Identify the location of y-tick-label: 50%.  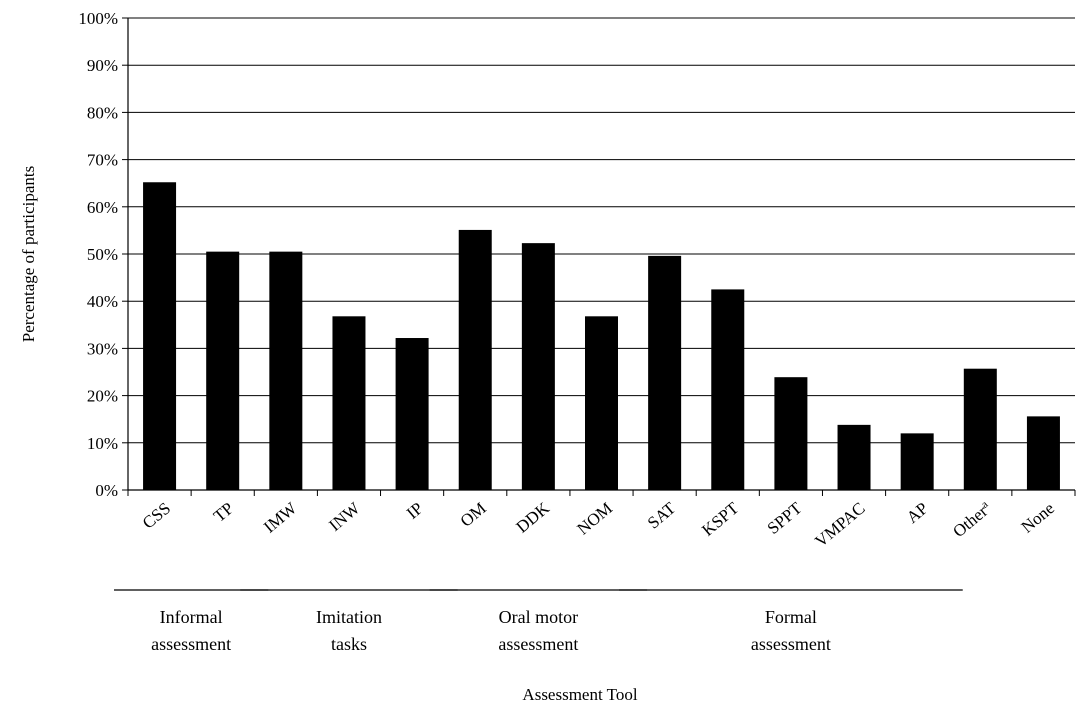
(102, 254).